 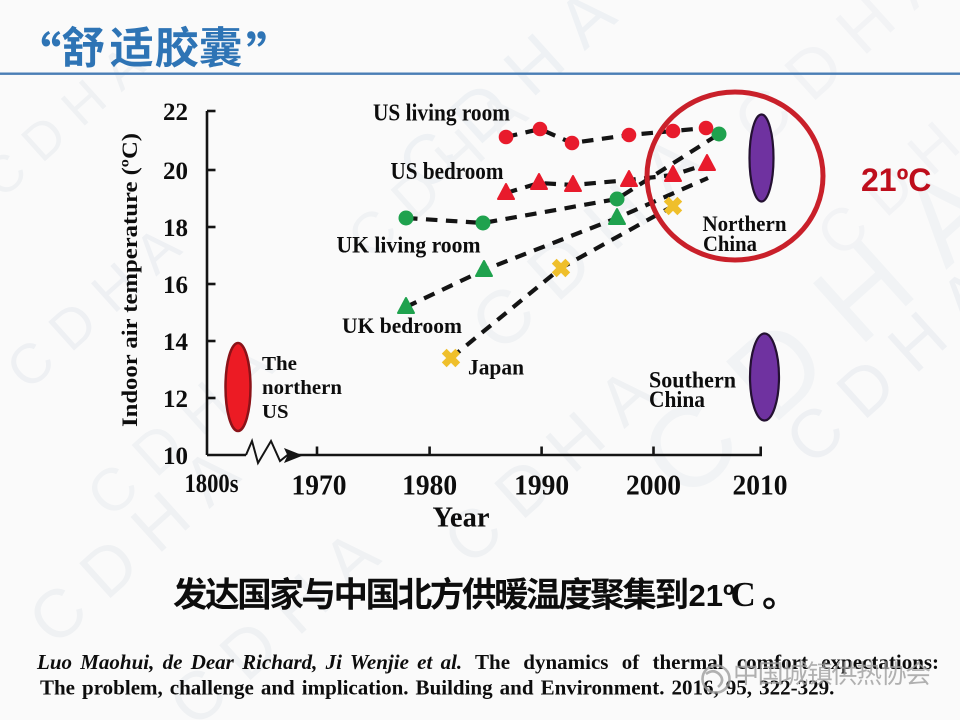 I want to click on svg-text: Southern, so click(x=692, y=380).